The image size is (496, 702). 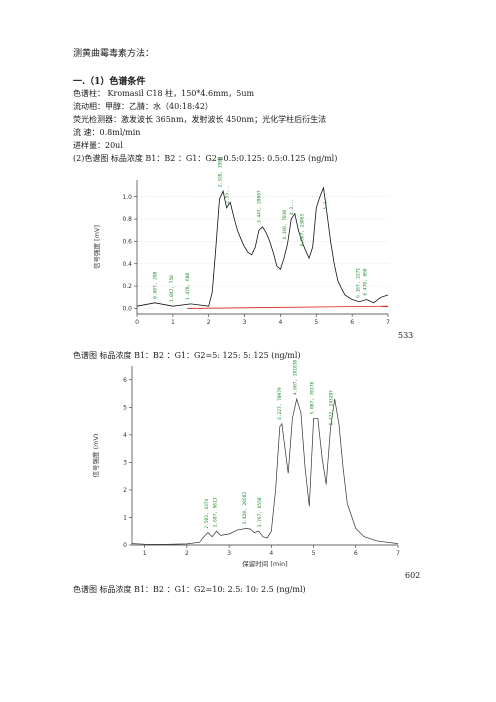 I want to click on peak-label: 5.007, 70178, so click(x=313, y=398).